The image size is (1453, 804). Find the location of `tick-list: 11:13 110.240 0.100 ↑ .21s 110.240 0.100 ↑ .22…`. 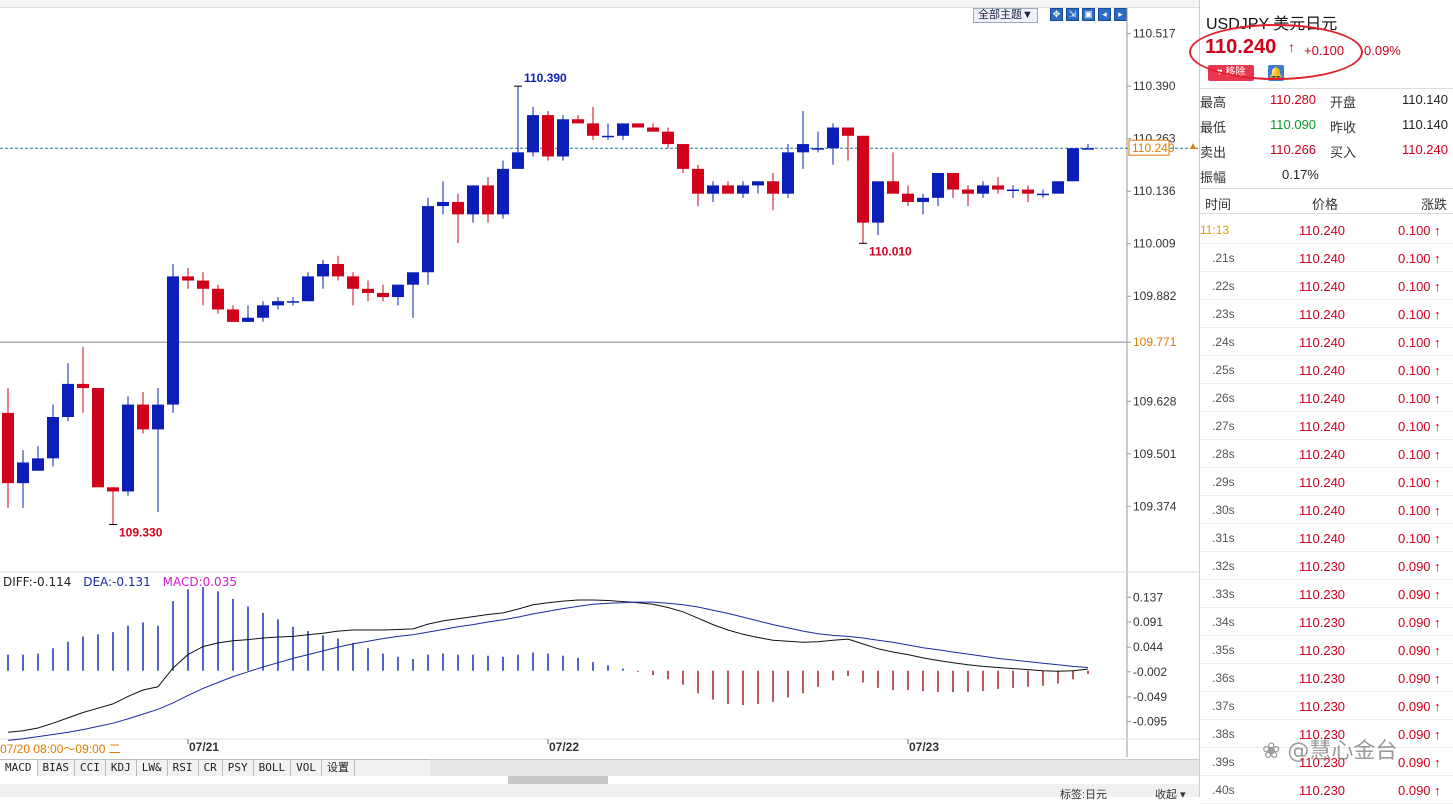

tick-list: 11:13 110.240 0.100 ↑ .21s 110.240 0.100 ↑ .22… is located at coordinates (1326, 510).